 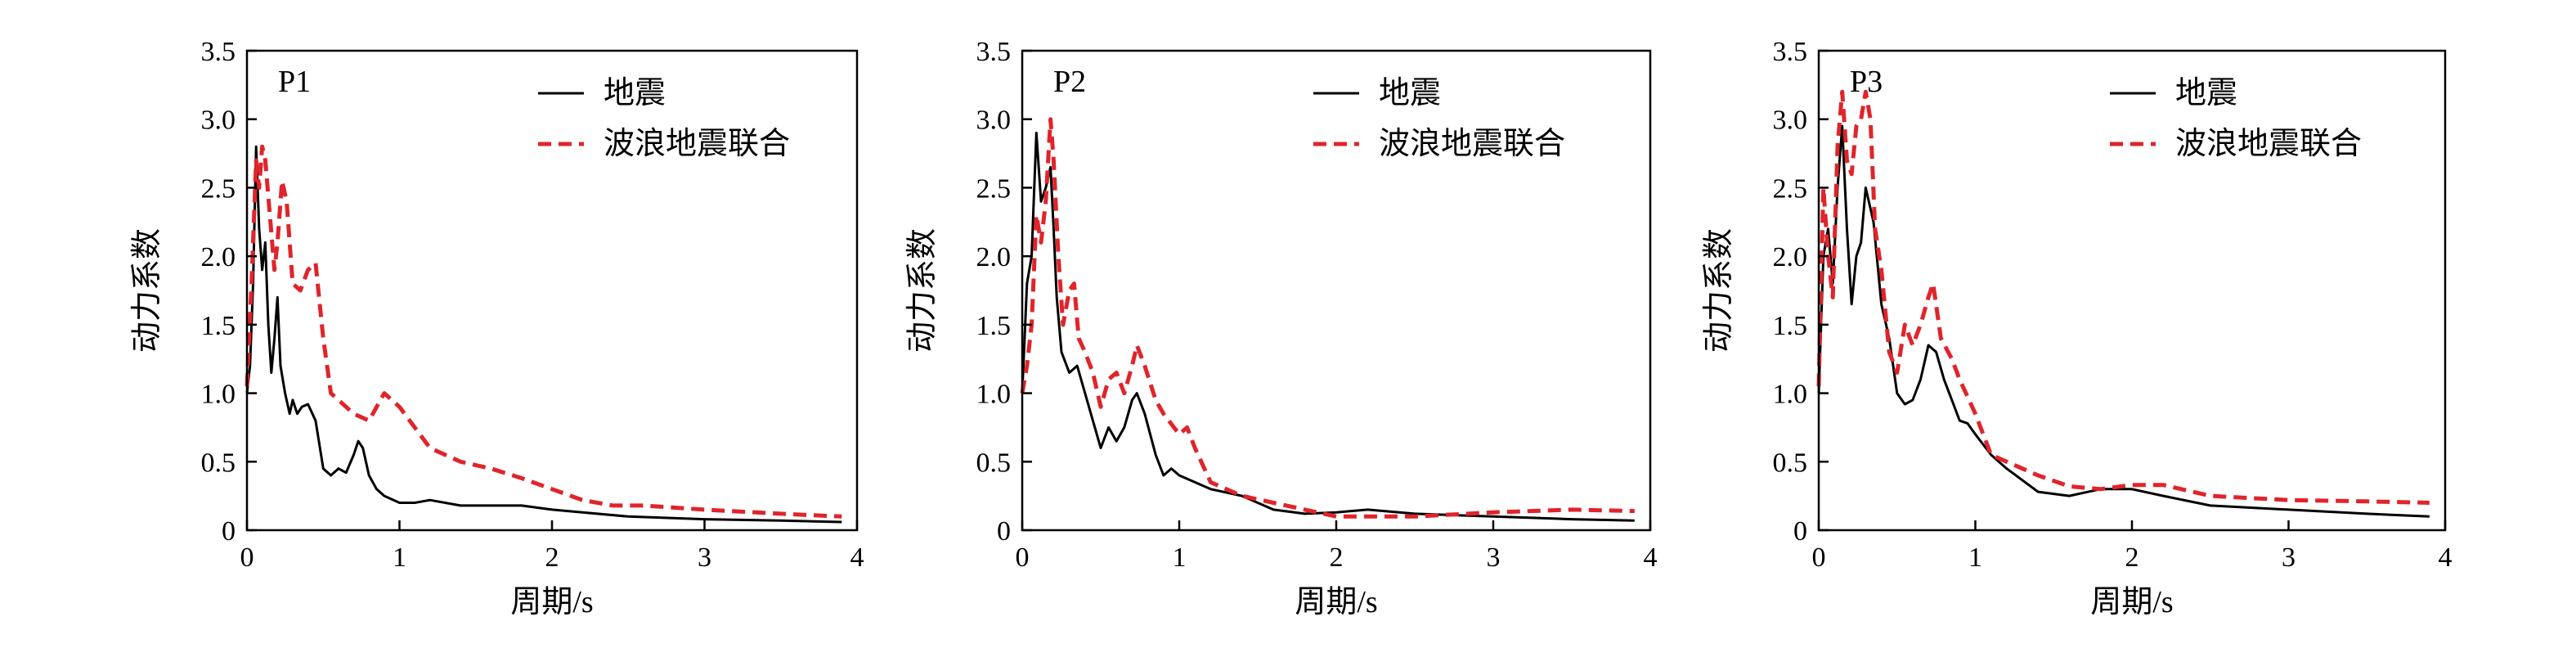 What do you see at coordinates (218, 52) in the screenshot?
I see `y-tick-label-p1: 3.5` at bounding box center [218, 52].